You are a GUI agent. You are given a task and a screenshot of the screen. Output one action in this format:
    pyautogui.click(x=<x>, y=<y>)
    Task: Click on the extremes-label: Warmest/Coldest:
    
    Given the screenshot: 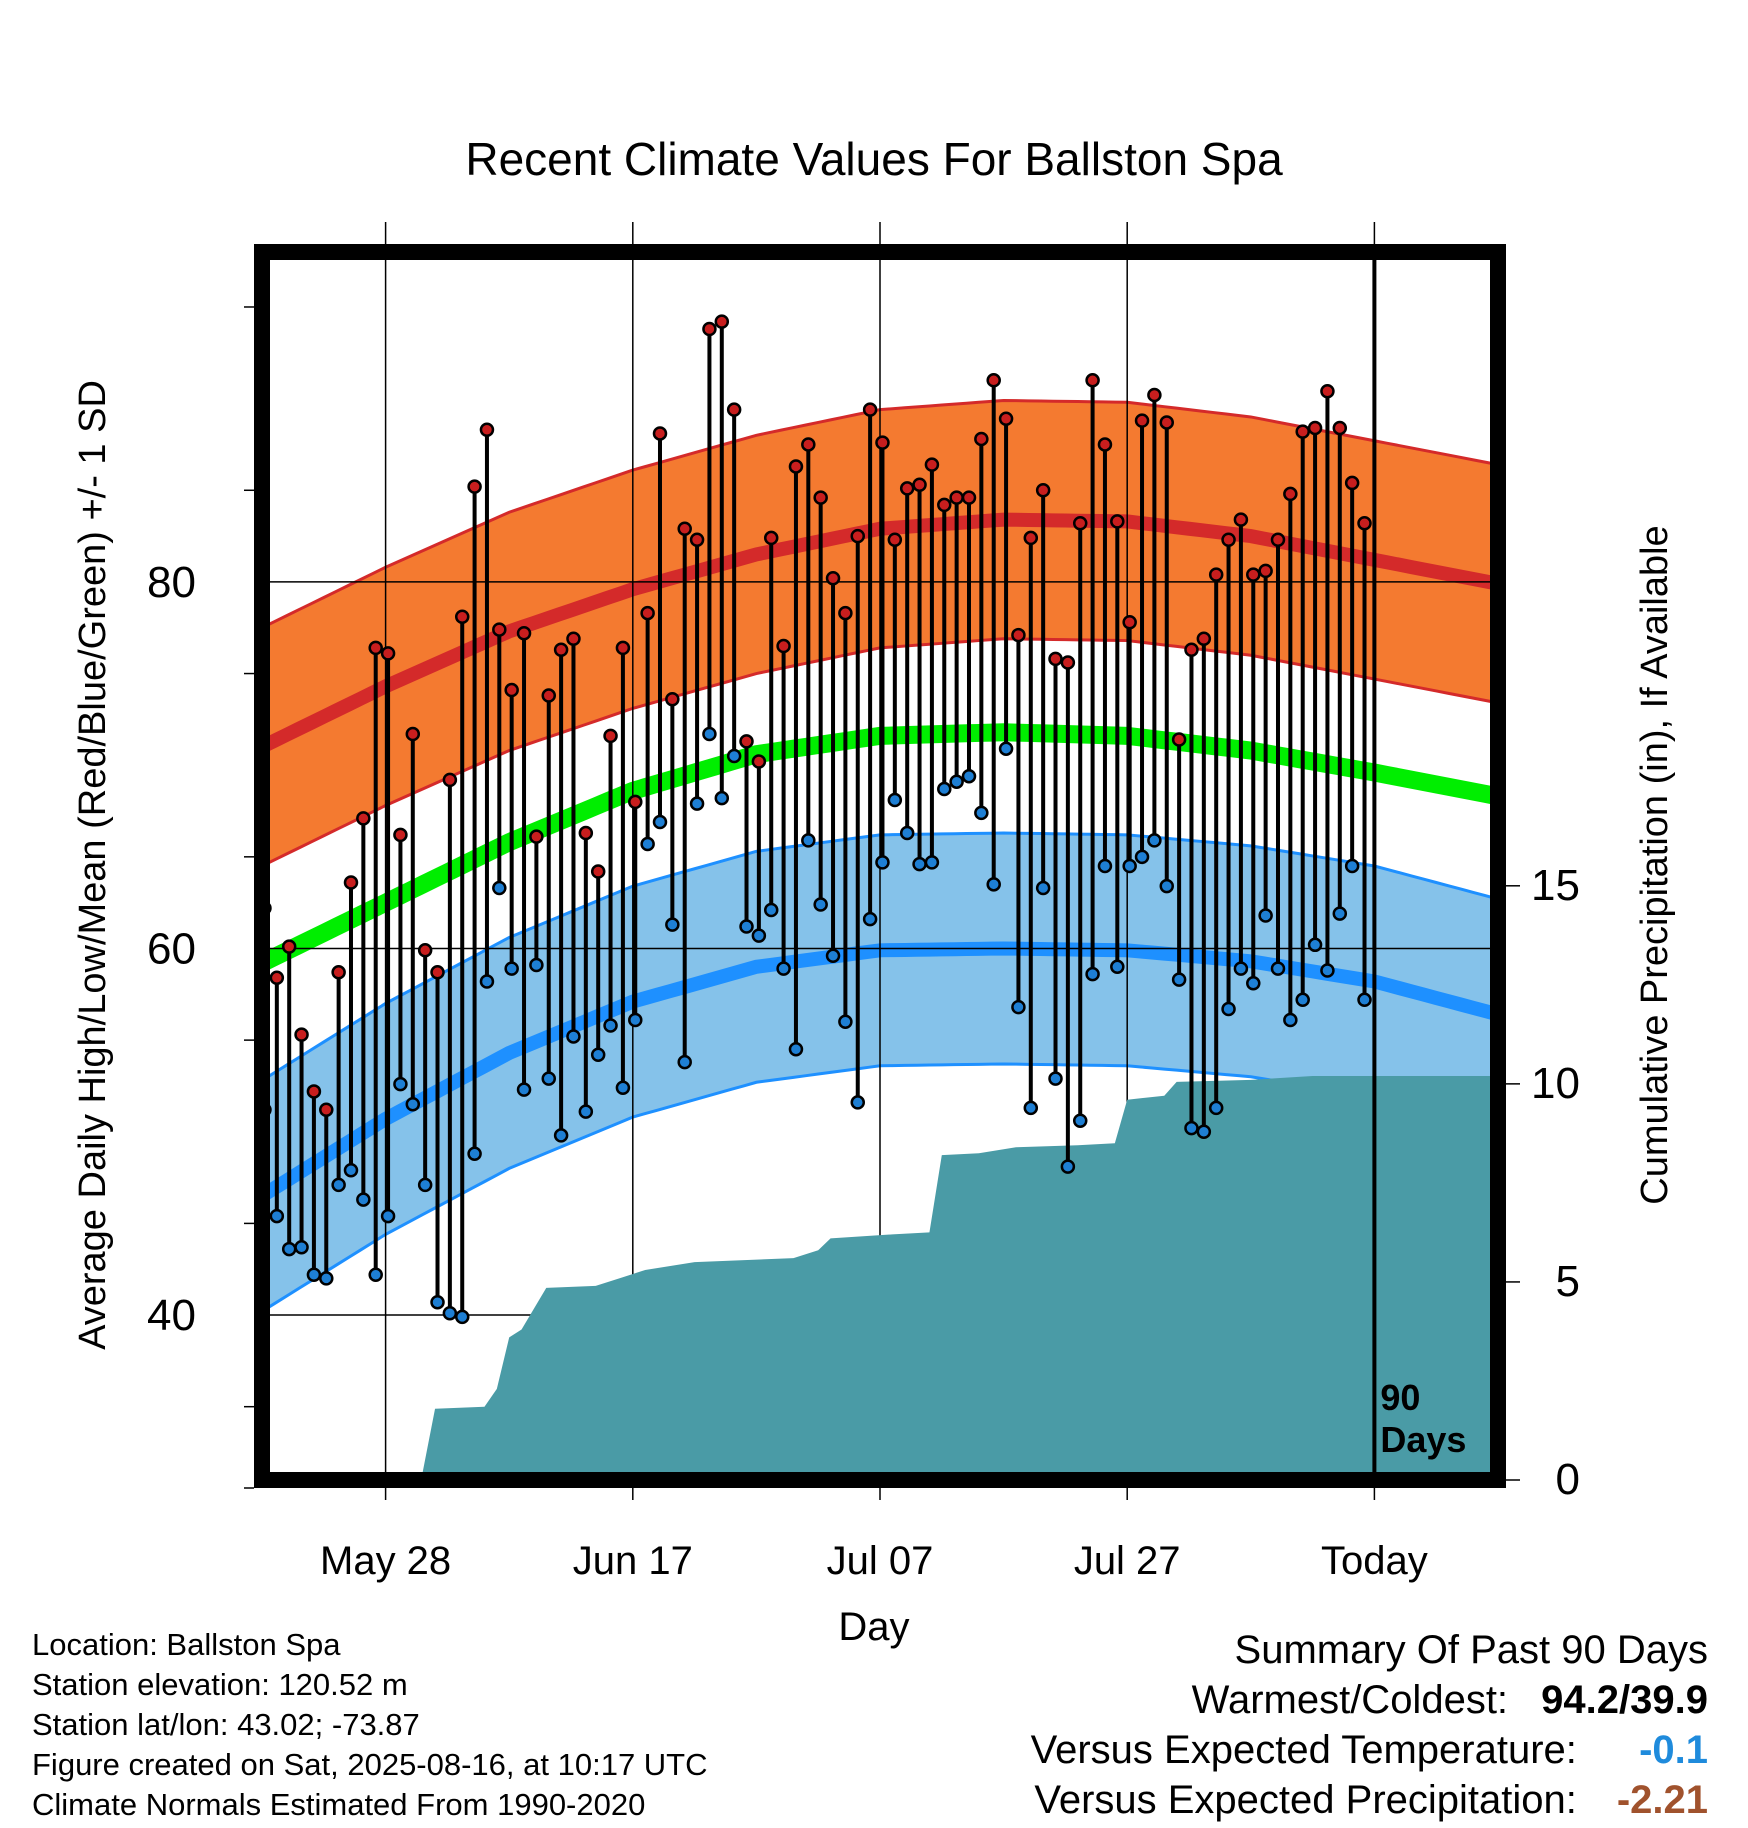 What is the action you would take?
    pyautogui.click(x=1350, y=1700)
    